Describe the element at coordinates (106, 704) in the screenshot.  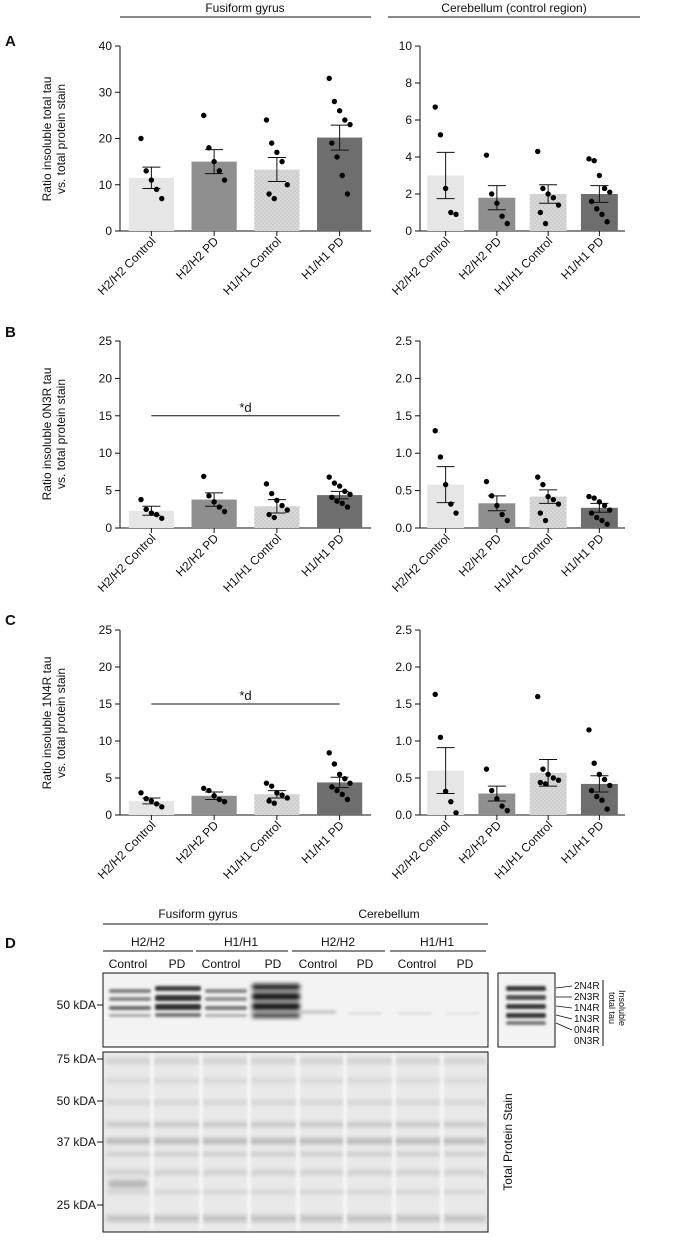
I see `y-tick-label: 15` at that location.